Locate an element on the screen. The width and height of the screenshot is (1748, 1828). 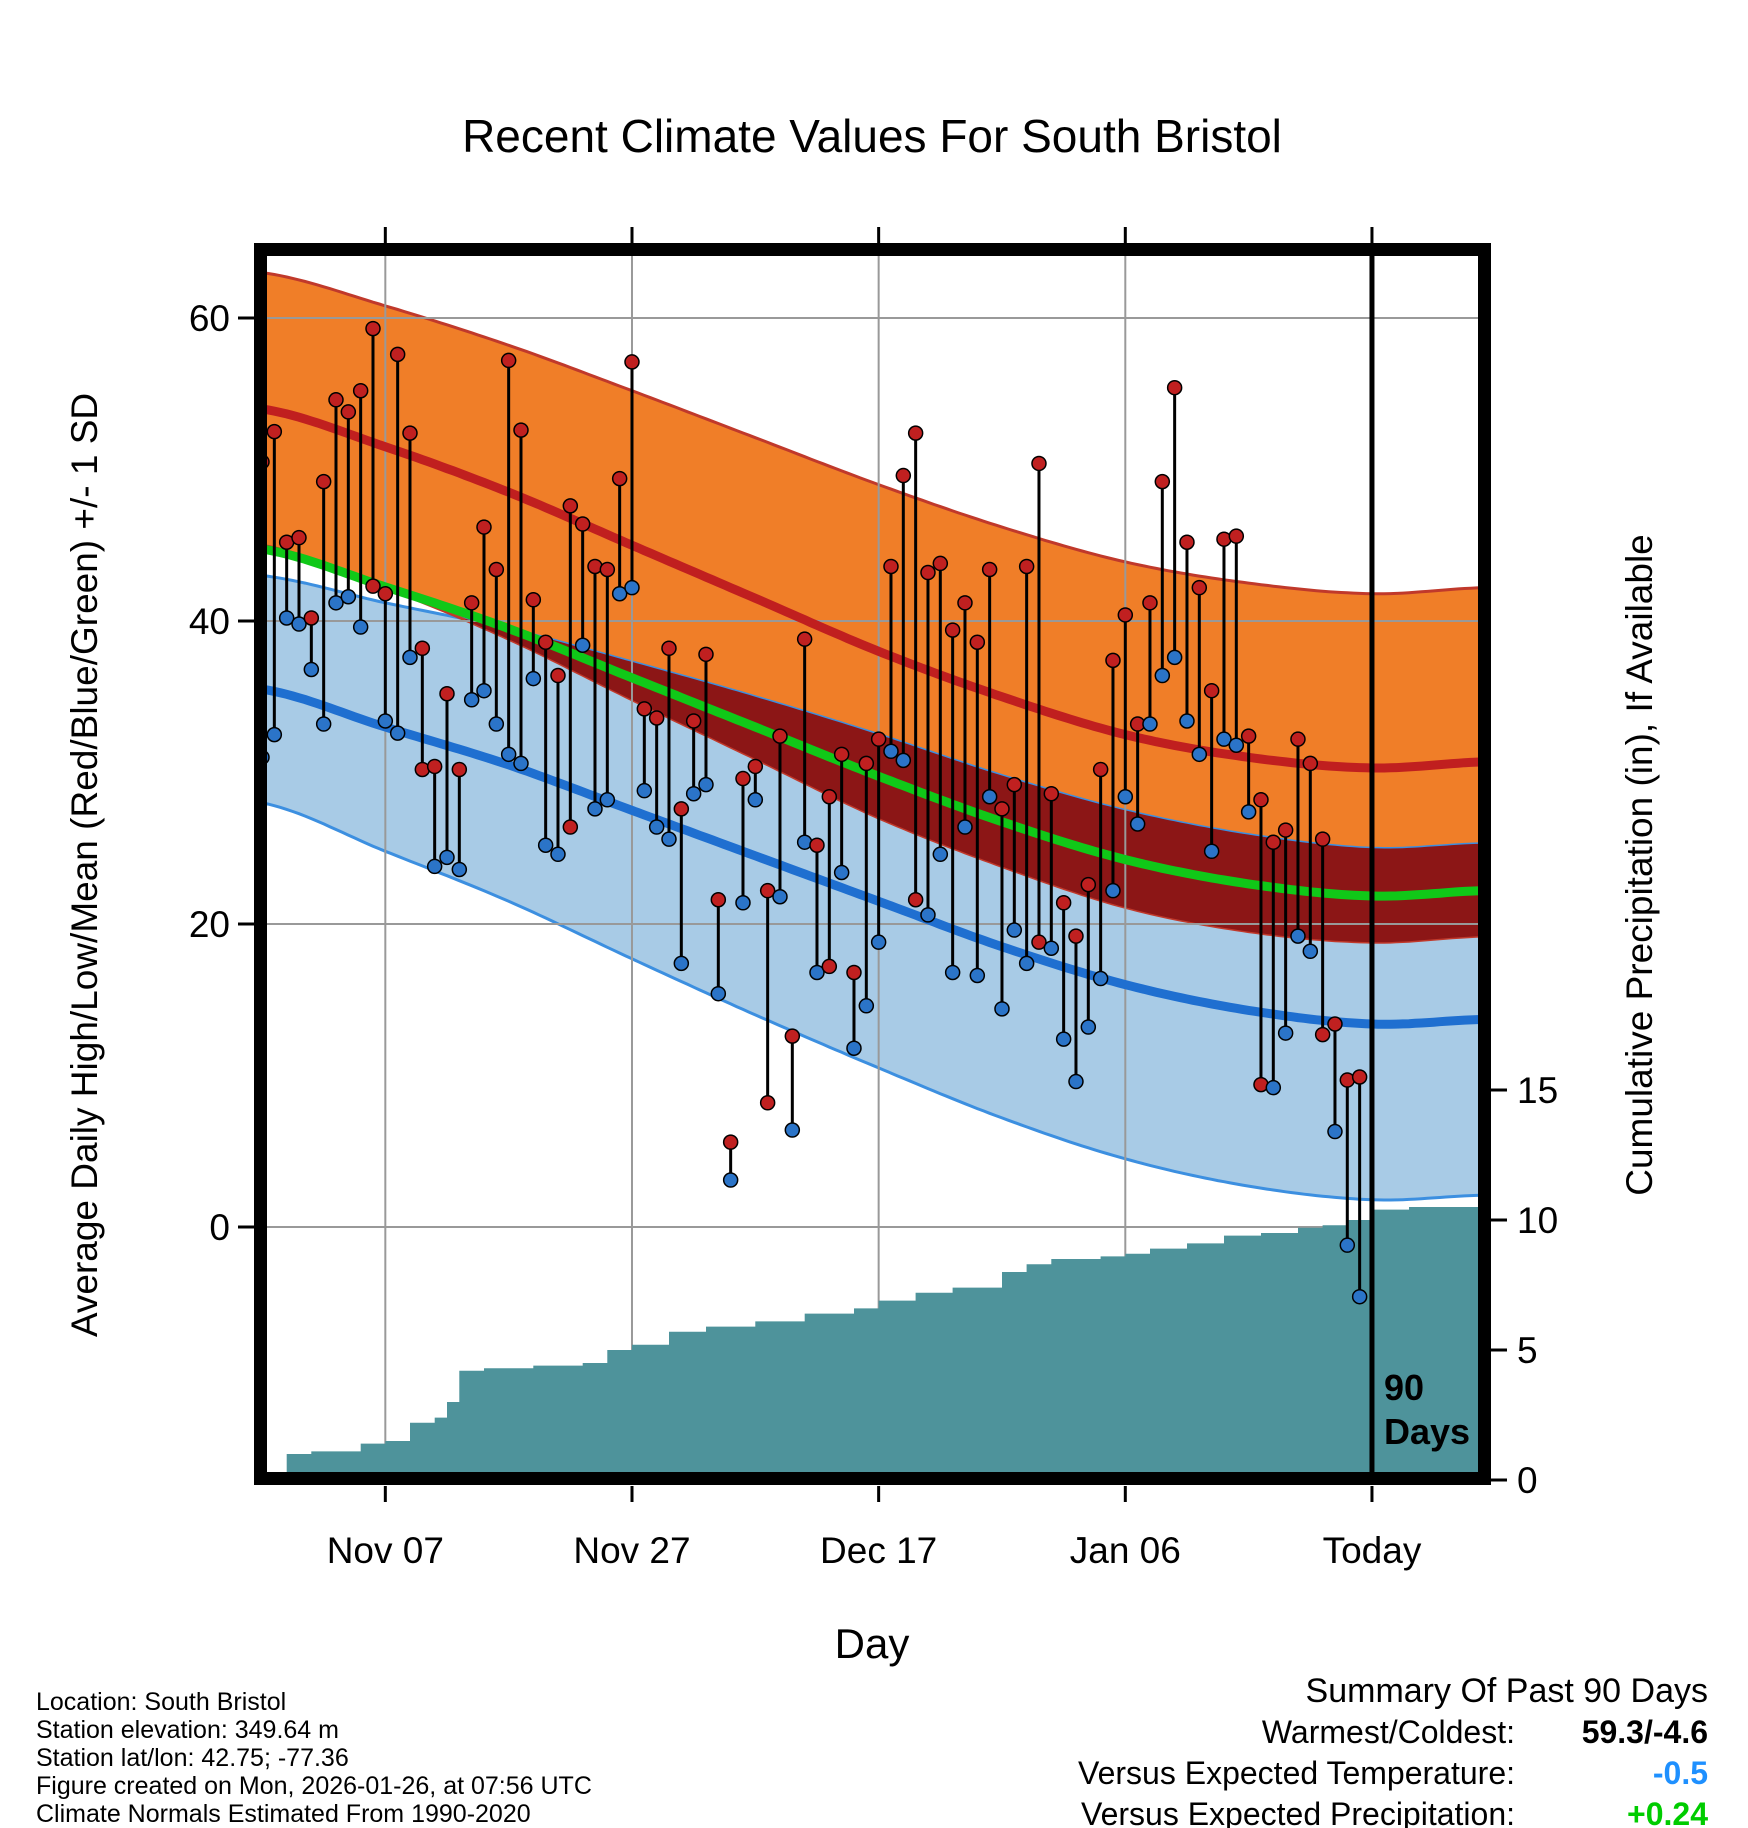
summary-row-vs-temperature: Versus Expected Temperature: -0.5 is located at coordinates (1393, 1773).